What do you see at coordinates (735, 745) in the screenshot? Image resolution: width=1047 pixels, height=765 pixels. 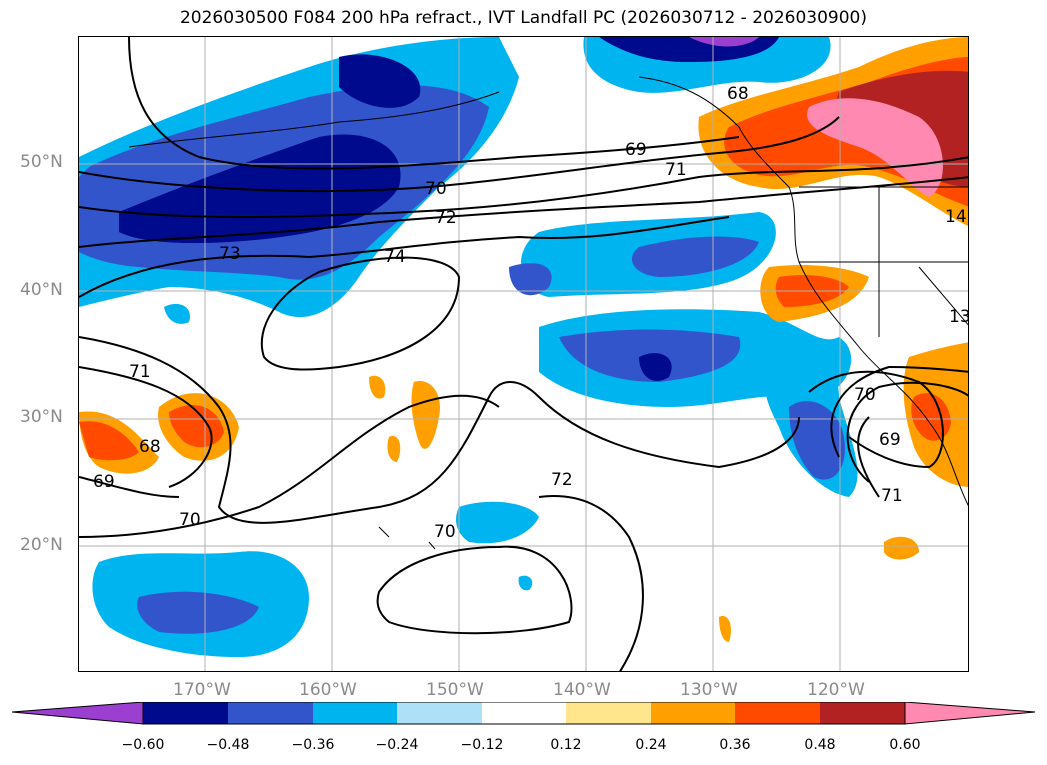 I see `colorbar-tick-label: 0.36` at bounding box center [735, 745].